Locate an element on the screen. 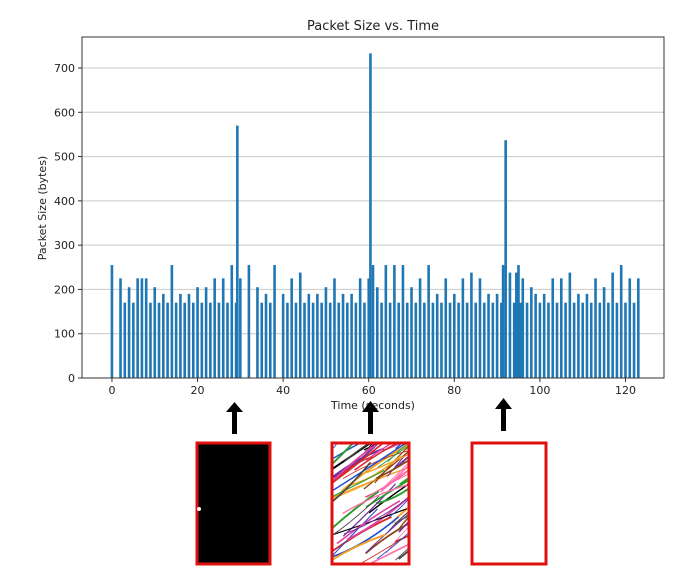 This screenshot has height=583, width=685. y-tick-label: 200 is located at coordinates (64, 289).